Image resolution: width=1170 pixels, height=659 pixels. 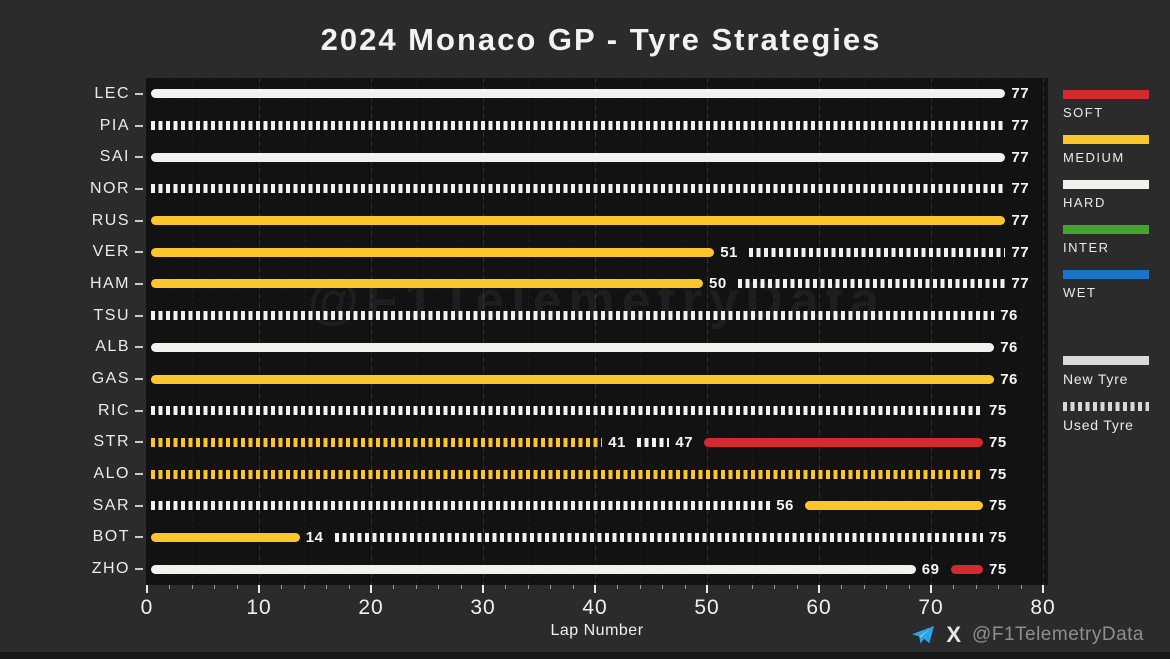 What do you see at coordinates (578, 157) in the screenshot?
I see `stint-bar-sai-hard-new` at bounding box center [578, 157].